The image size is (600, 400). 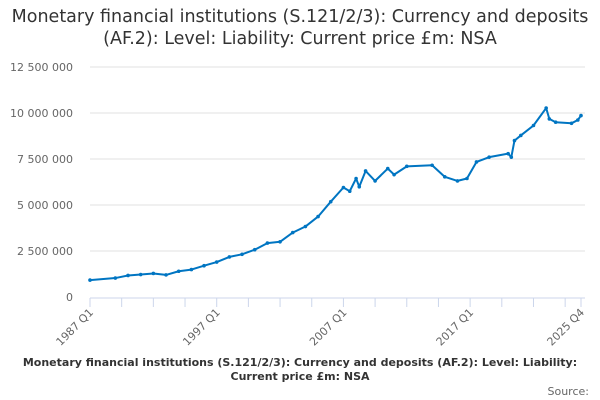 What do you see at coordinates (455, 327) in the screenshot?
I see `x-tick-label: 2017 Q1` at bounding box center [455, 327].